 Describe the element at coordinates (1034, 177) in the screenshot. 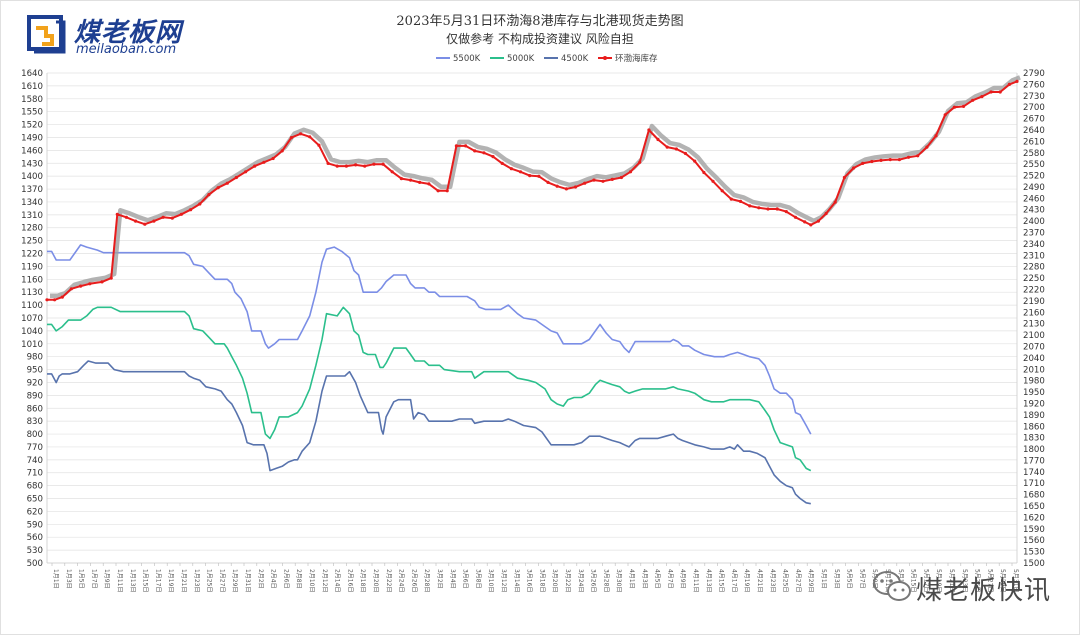

I see `y-right-tick-label: 2520` at that location.